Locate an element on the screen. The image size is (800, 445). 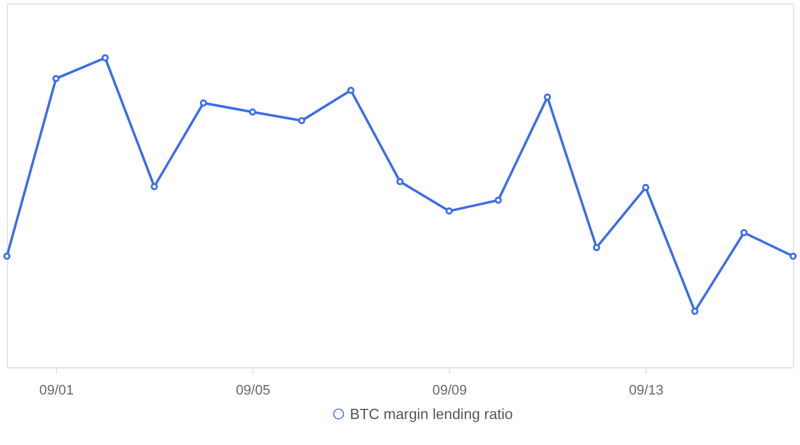
x-tick-label: 09/09 is located at coordinates (449, 390).